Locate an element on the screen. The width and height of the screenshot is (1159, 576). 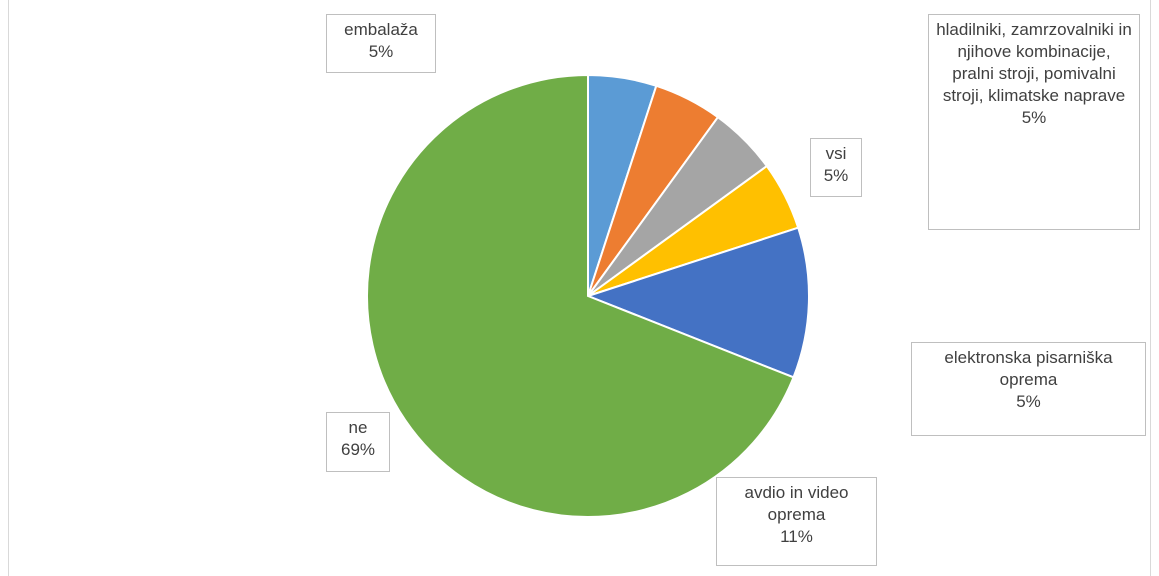
data-label: avdio in video oprema 11% is located at coordinates (796, 521).